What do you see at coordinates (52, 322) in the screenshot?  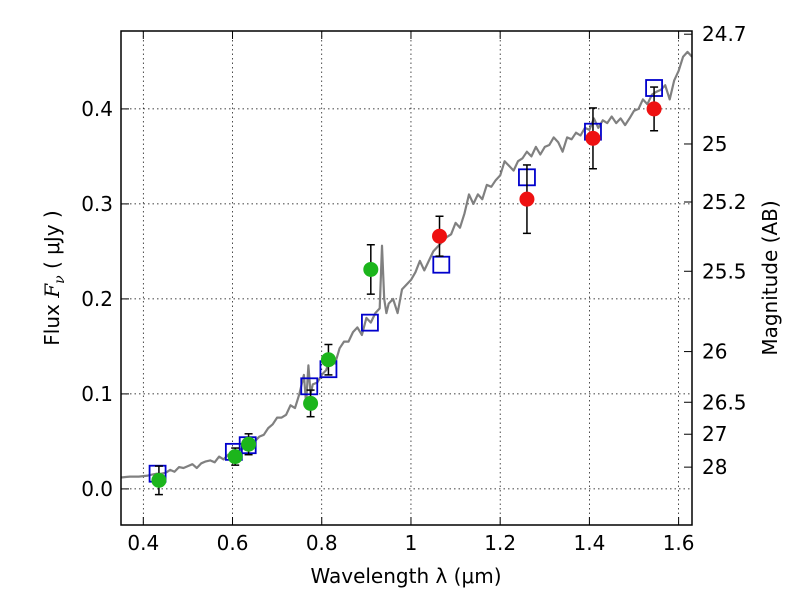 I see `y-axis-label-prefix: Flux` at bounding box center [52, 322].